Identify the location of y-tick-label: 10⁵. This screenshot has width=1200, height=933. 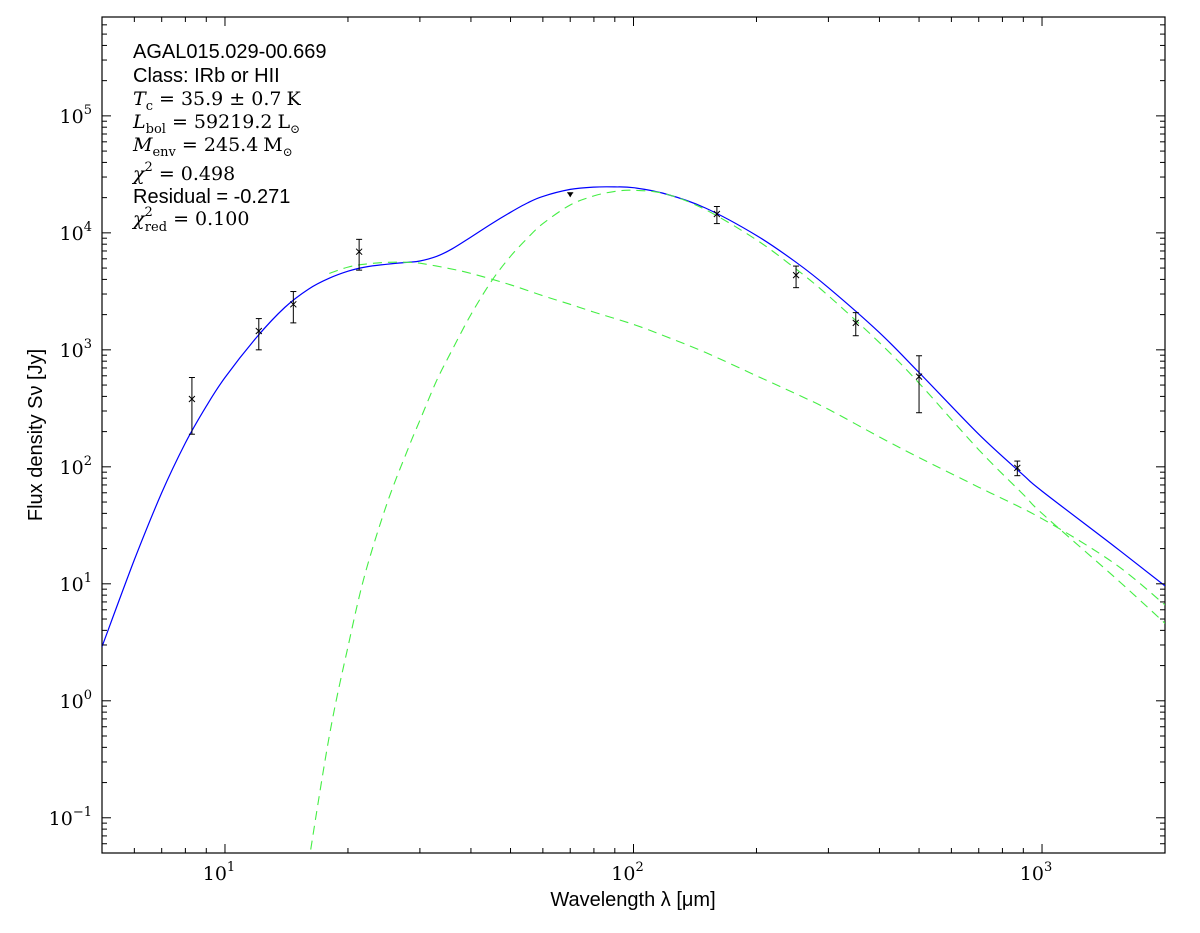
(76, 115).